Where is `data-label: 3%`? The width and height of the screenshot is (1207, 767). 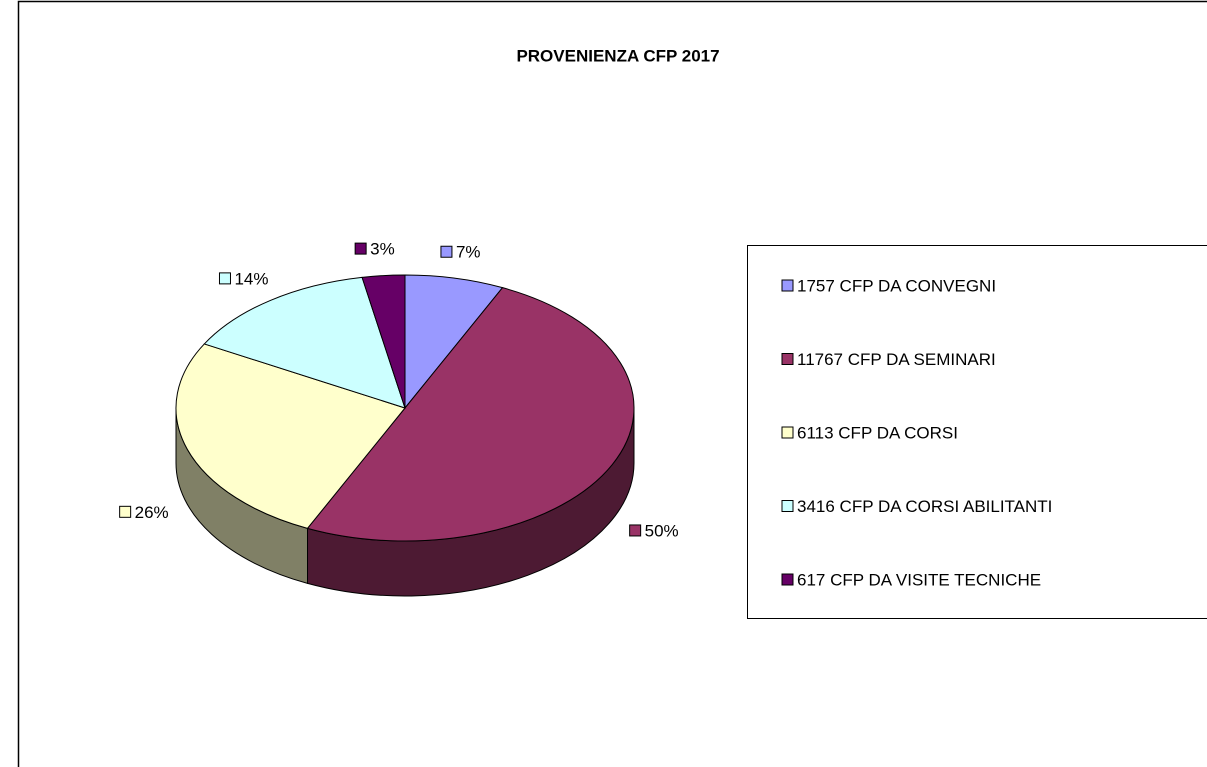
data-label: 3% is located at coordinates (382, 249).